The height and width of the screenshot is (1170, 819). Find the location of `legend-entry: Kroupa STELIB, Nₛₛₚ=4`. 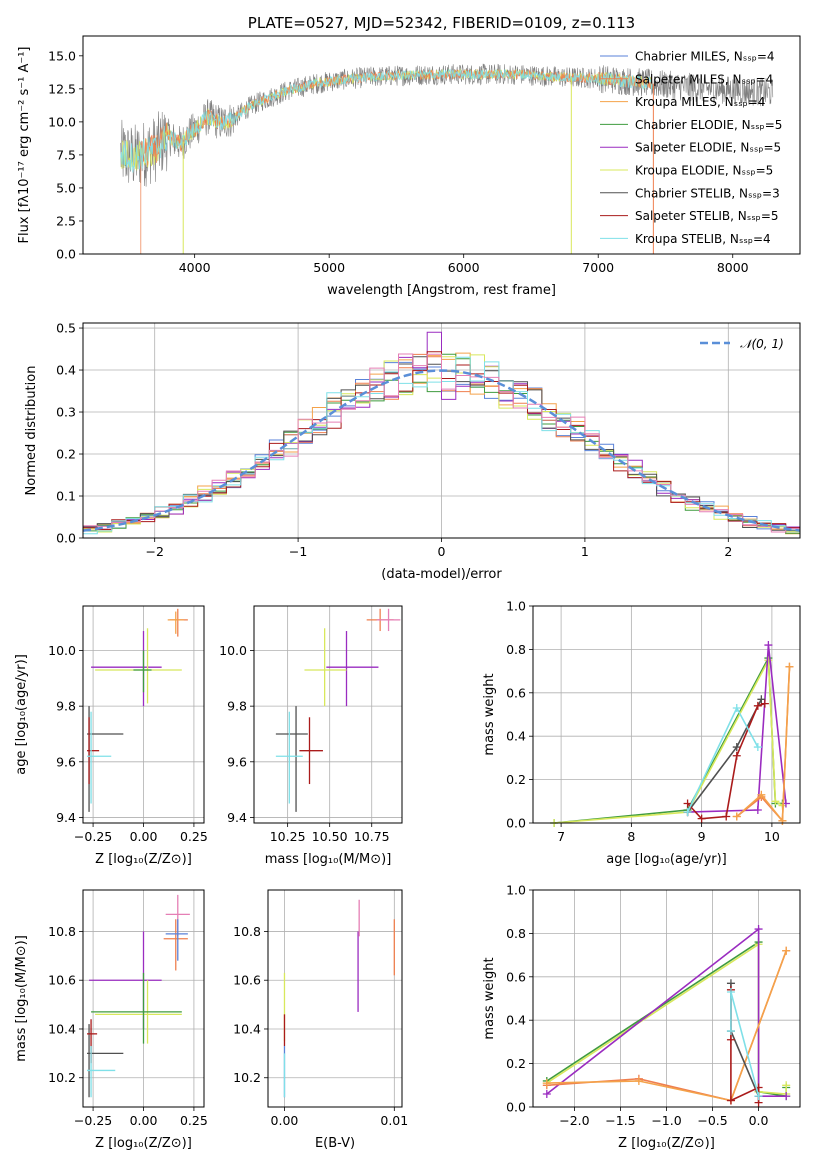

legend-entry: Kroupa STELIB, Nₛₛₚ=4 is located at coordinates (703, 239).